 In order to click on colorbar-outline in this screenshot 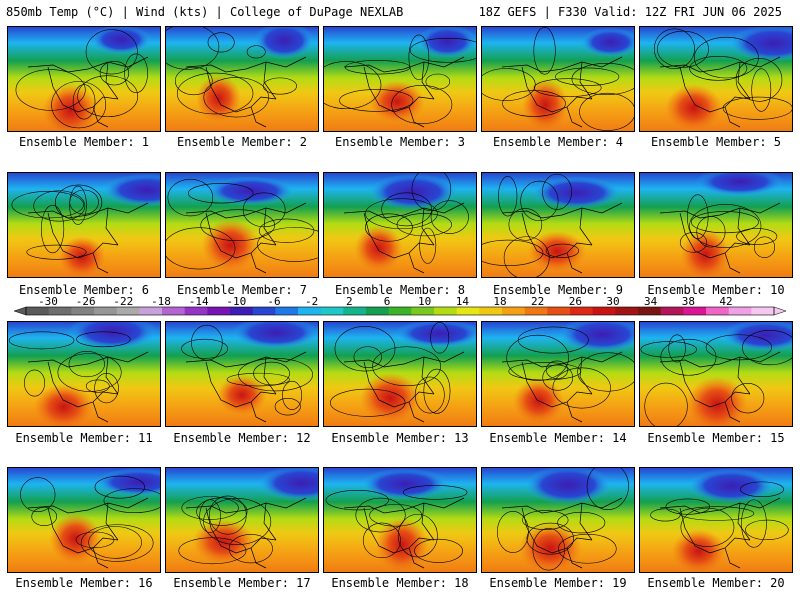, I will do `click(400, 311)`.